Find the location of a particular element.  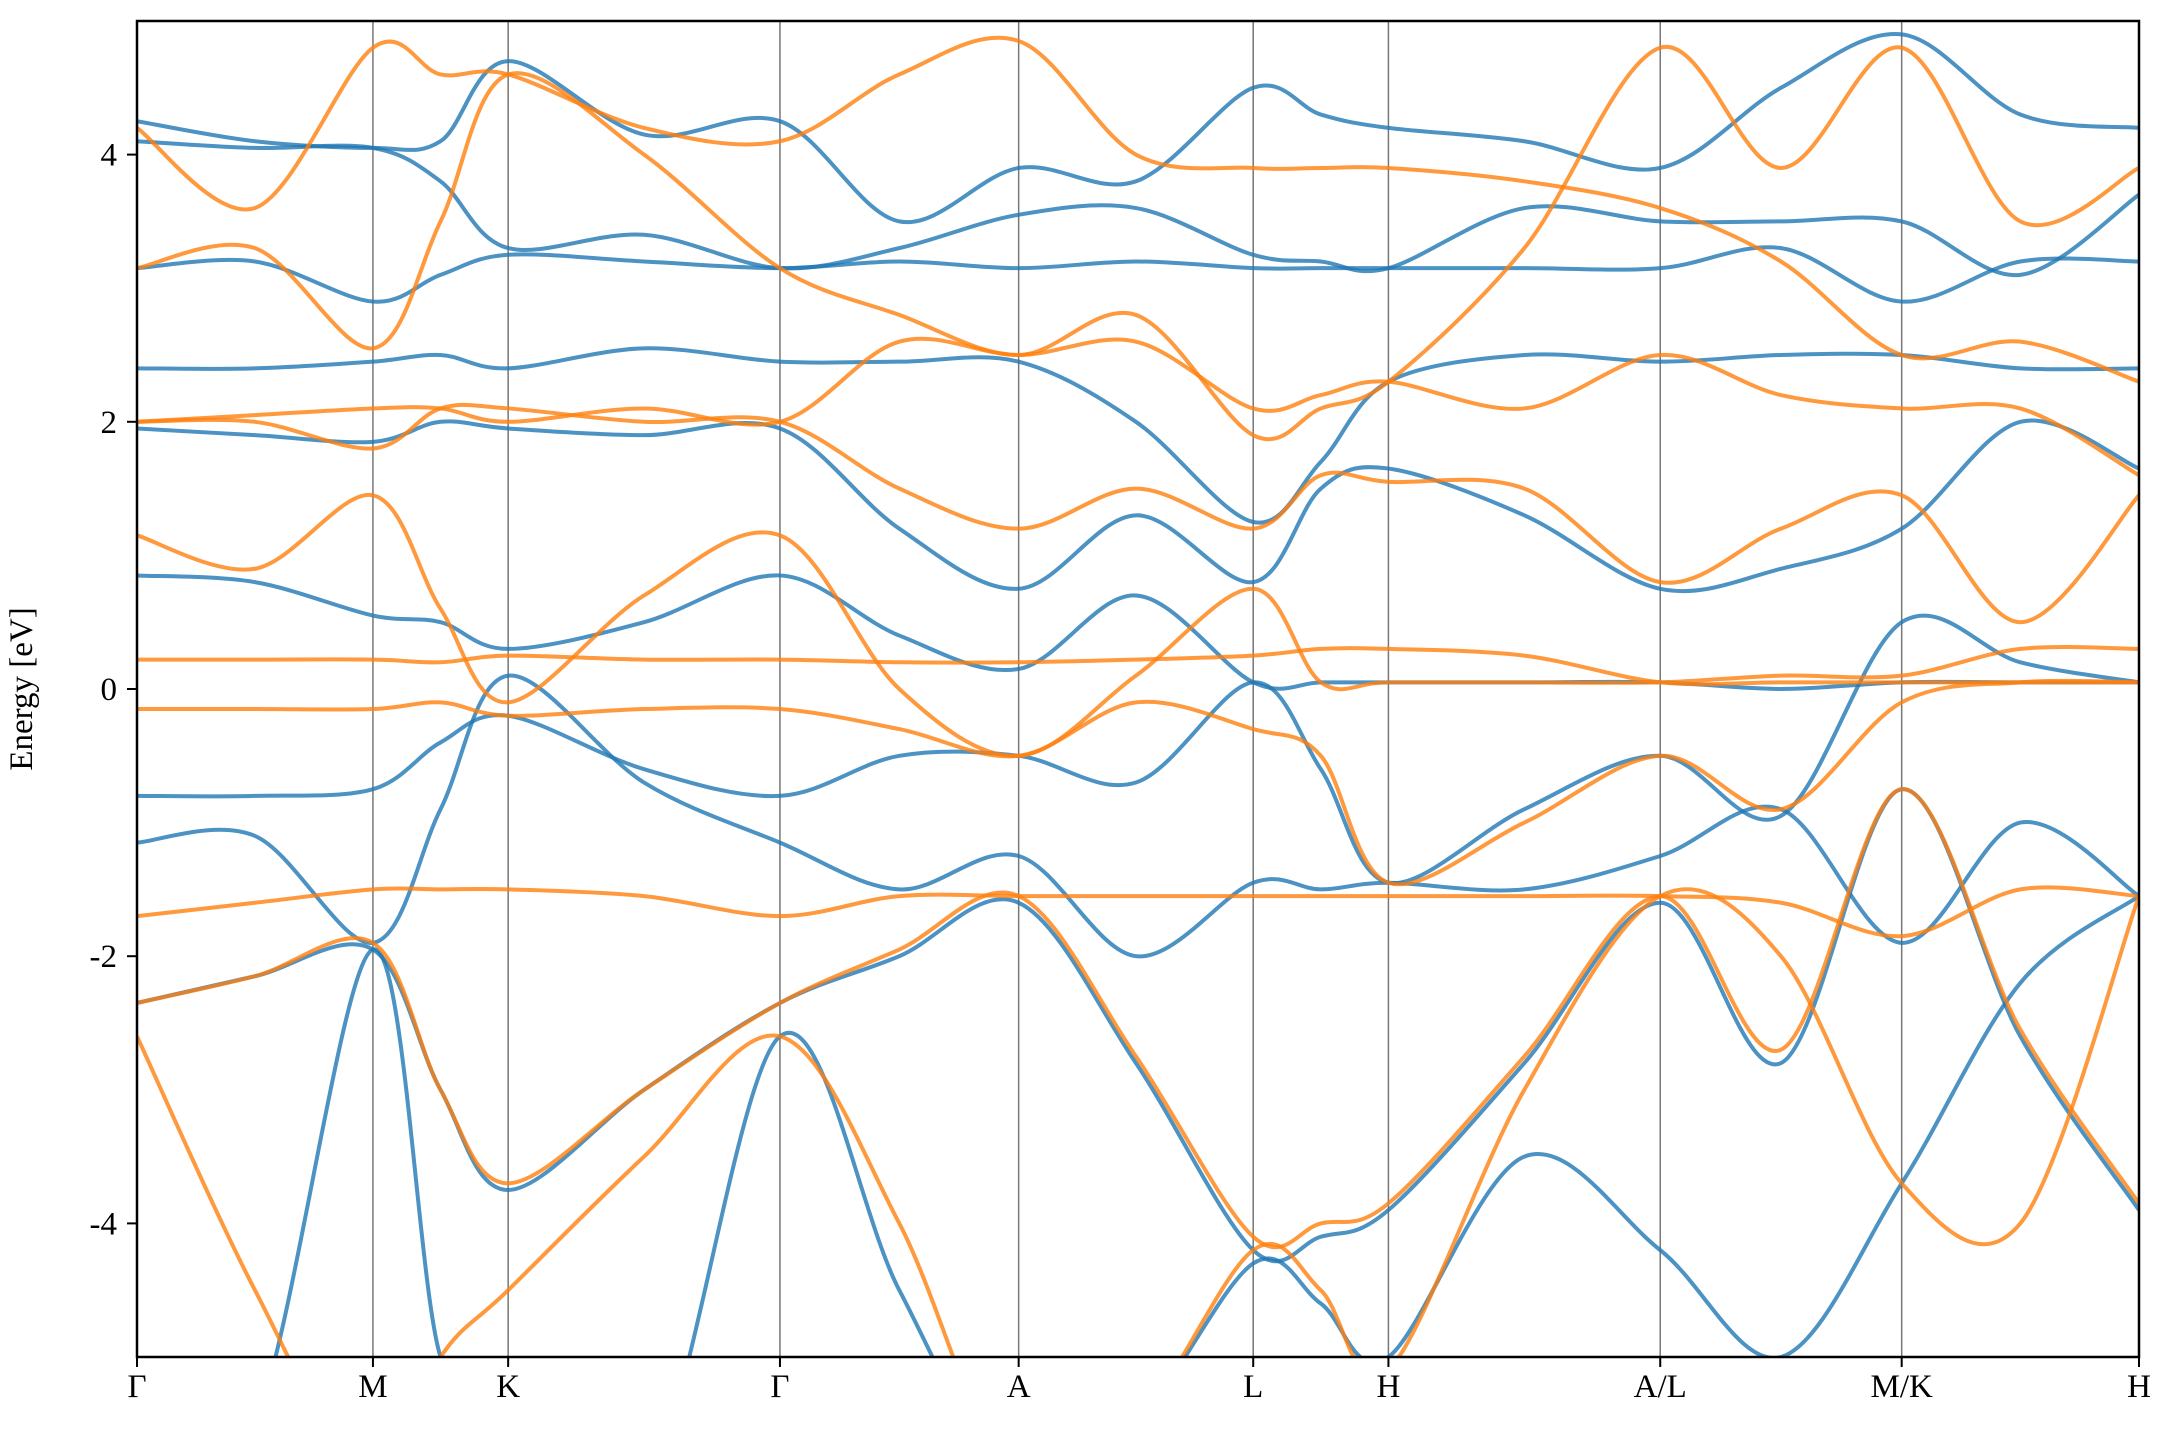

x-tick-label: M is located at coordinates (372, 1387).